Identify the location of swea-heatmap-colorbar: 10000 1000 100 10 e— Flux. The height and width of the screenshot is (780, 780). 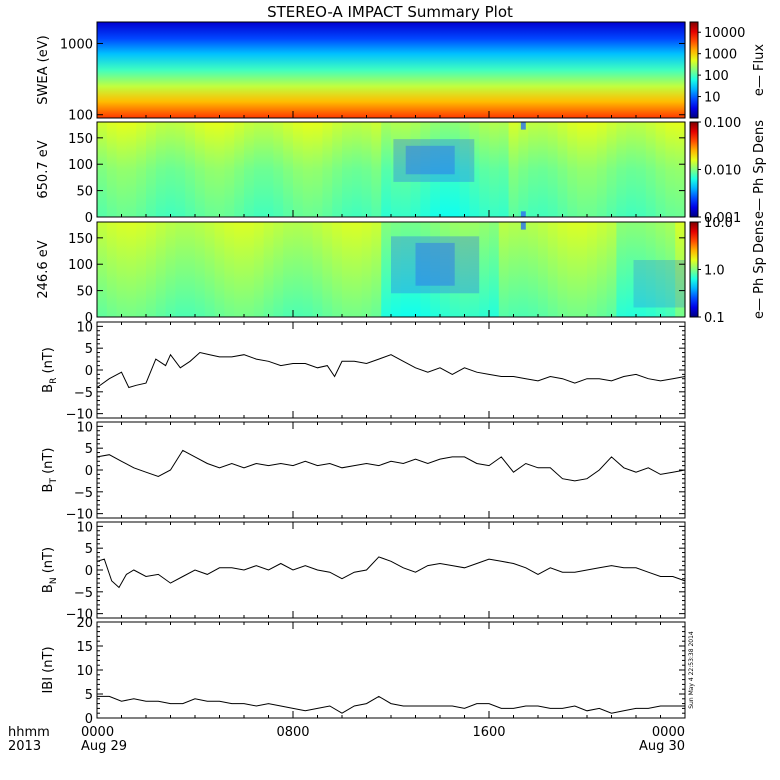
(728, 70).